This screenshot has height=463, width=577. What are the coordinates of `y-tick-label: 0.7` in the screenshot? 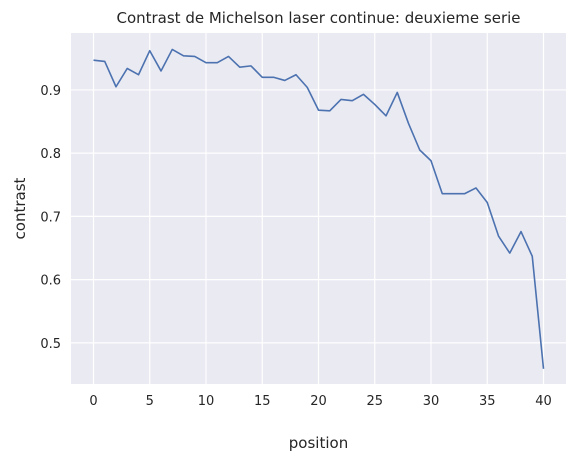 It's located at (50, 217).